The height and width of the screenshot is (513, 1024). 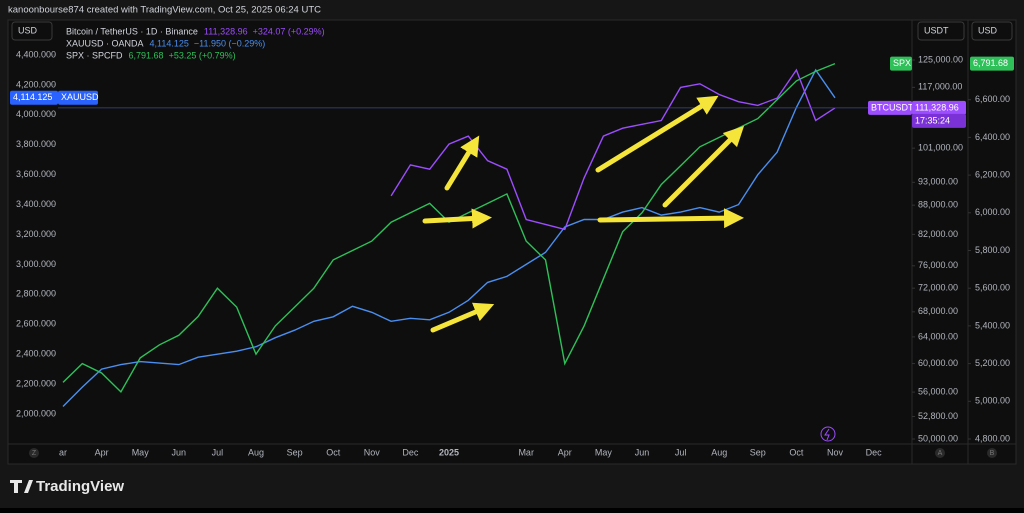 What do you see at coordinates (992, 401) in the screenshot?
I see `y-tick-label: 5,000.00` at bounding box center [992, 401].